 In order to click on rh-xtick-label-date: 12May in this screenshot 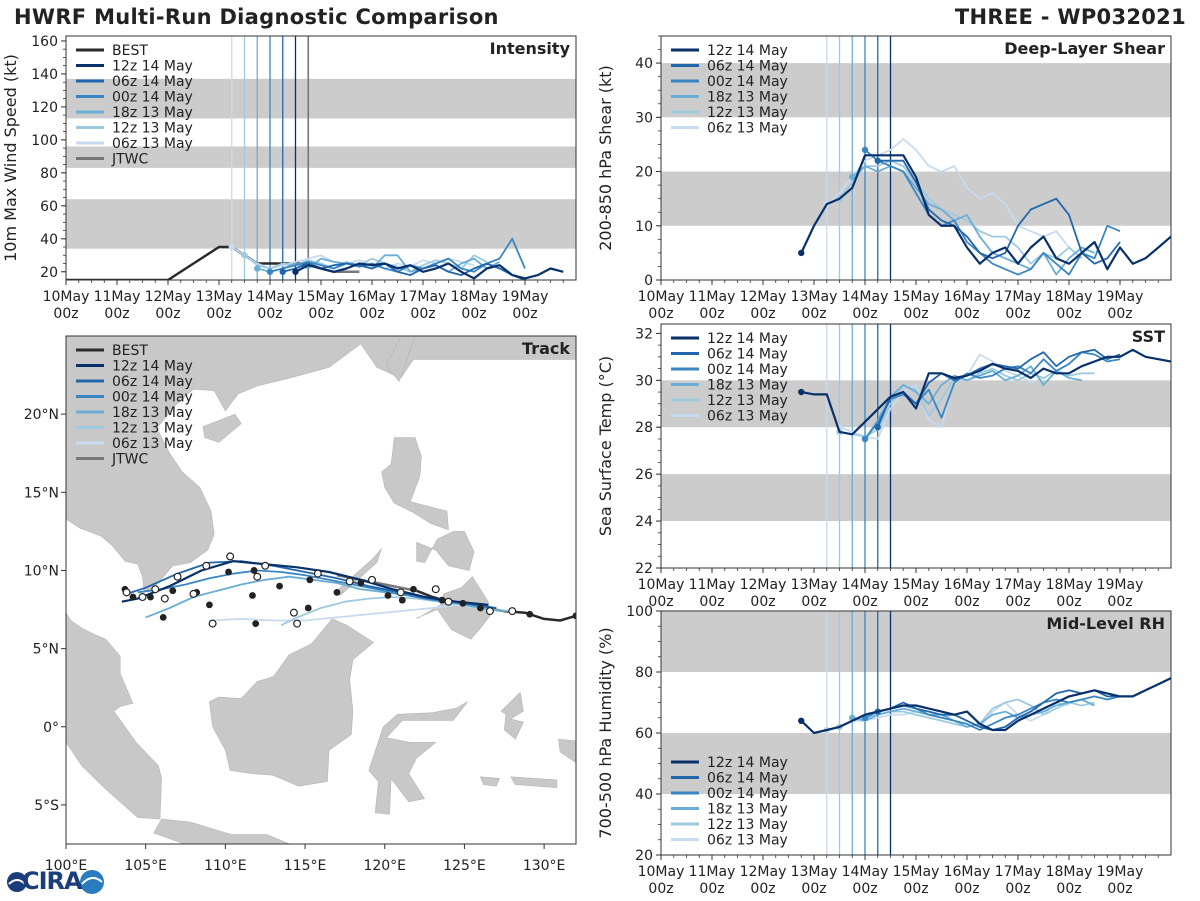, I will do `click(763, 872)`.